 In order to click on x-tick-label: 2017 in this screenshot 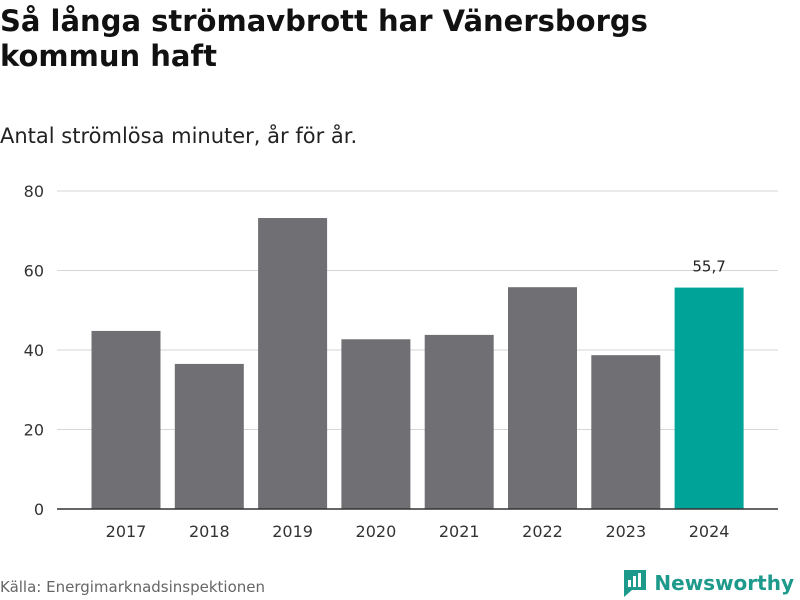, I will do `click(126, 531)`.